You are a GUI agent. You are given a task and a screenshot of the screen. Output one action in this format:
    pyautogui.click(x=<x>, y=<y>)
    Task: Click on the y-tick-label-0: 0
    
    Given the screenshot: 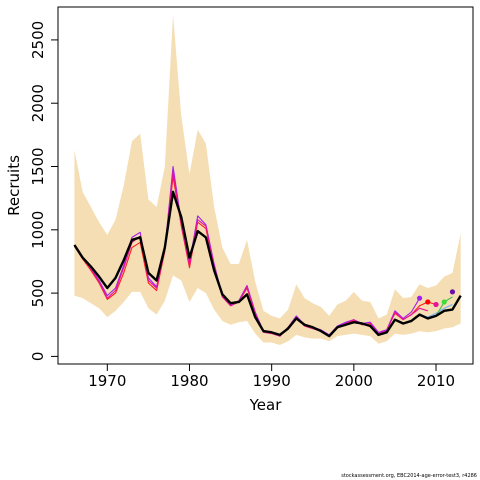 What is the action you would take?
    pyautogui.click(x=38, y=357)
    